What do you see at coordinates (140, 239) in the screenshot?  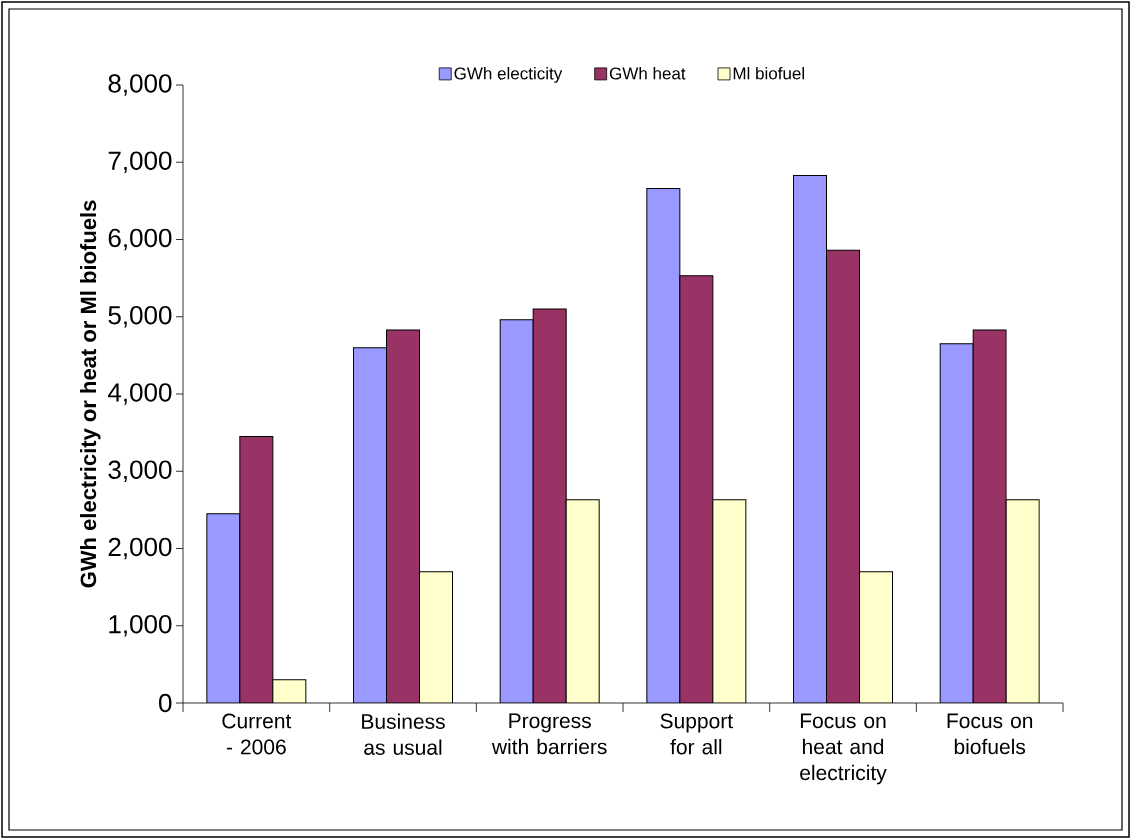 I see `y-tick-label: 6,000` at bounding box center [140, 239].